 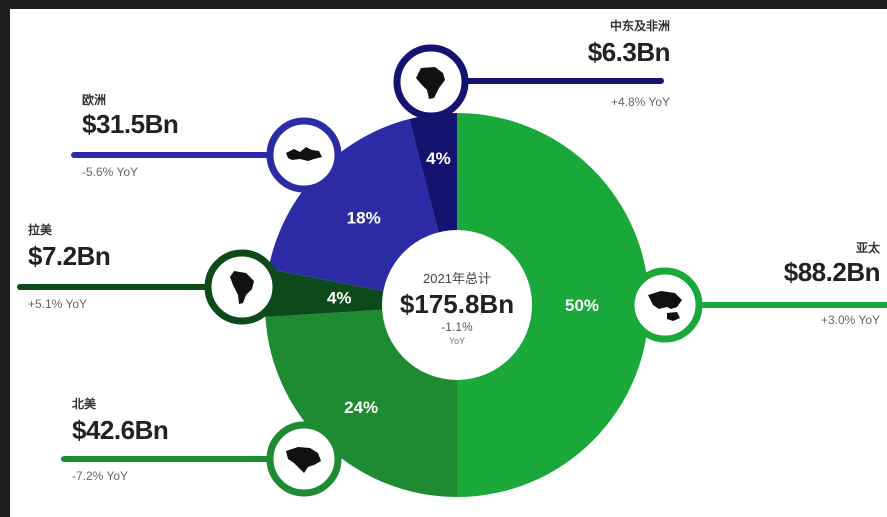 I want to click on mea-amount: $6.3Bn, so click(x=629, y=52).